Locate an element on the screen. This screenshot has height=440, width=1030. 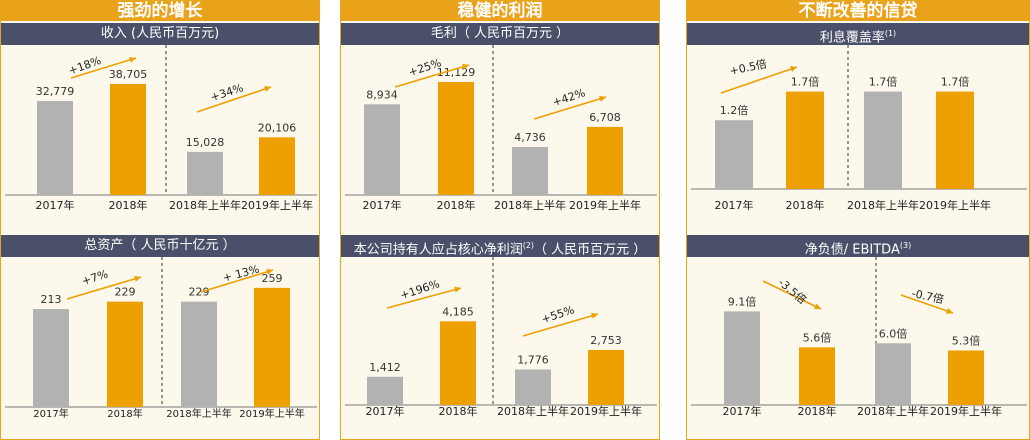
column-title: 强劲的增长 is located at coordinates (160, 11).